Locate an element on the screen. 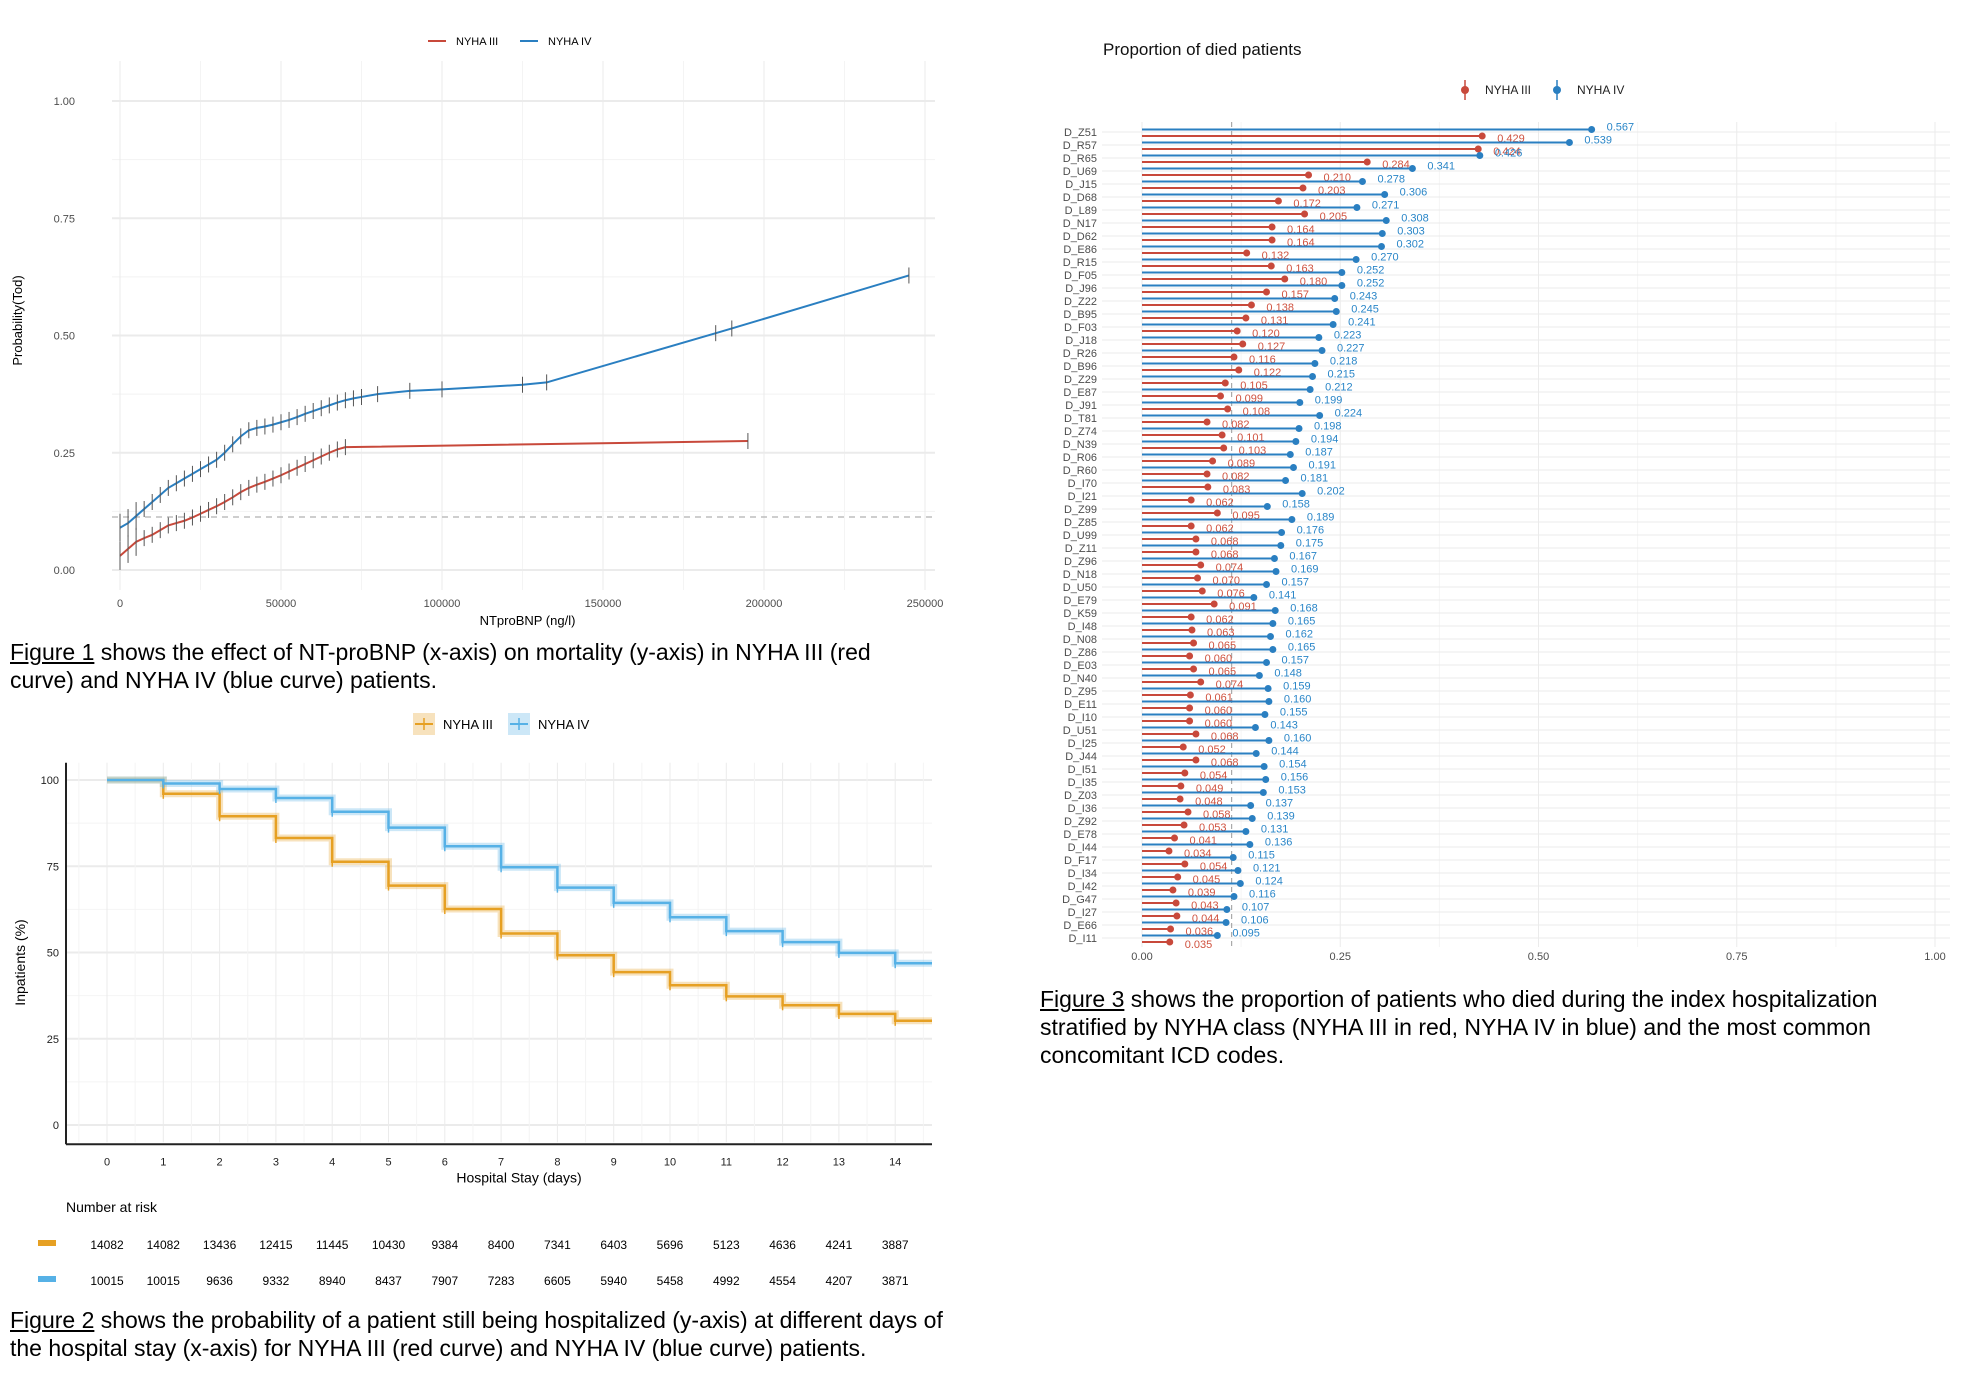 This screenshot has width=1986, height=1390. risk-table-title: Number at risk is located at coordinates (112, 1207).